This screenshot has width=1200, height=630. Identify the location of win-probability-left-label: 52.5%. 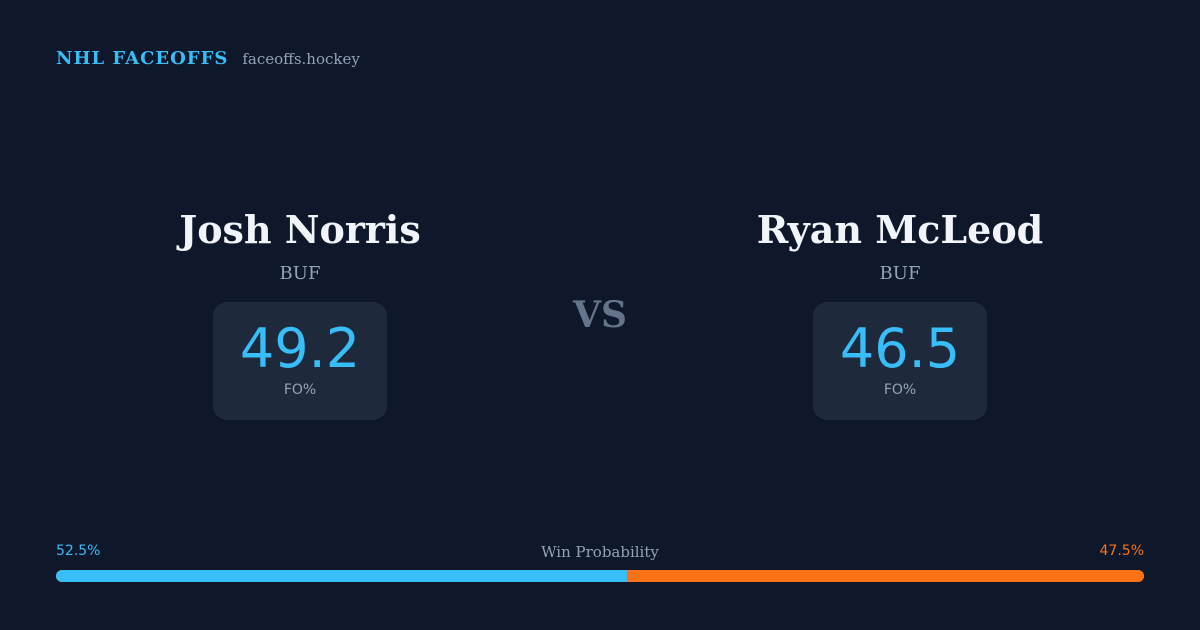
(78, 551).